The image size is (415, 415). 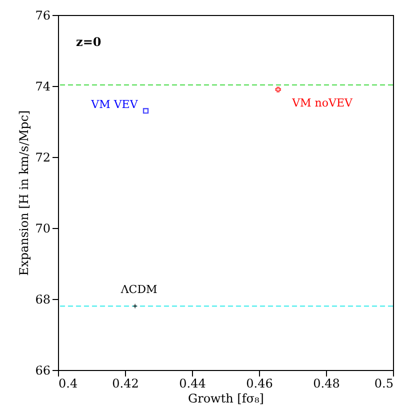 What do you see at coordinates (89, 42) in the screenshot?
I see `annotation: z=0` at bounding box center [89, 42].